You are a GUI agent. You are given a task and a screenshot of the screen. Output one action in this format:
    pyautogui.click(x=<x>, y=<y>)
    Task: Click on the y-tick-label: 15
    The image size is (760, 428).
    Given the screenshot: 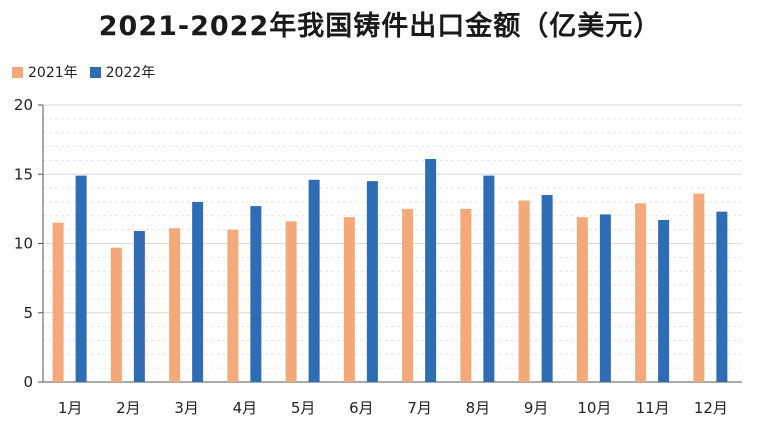 What is the action you would take?
    pyautogui.click(x=23, y=174)
    